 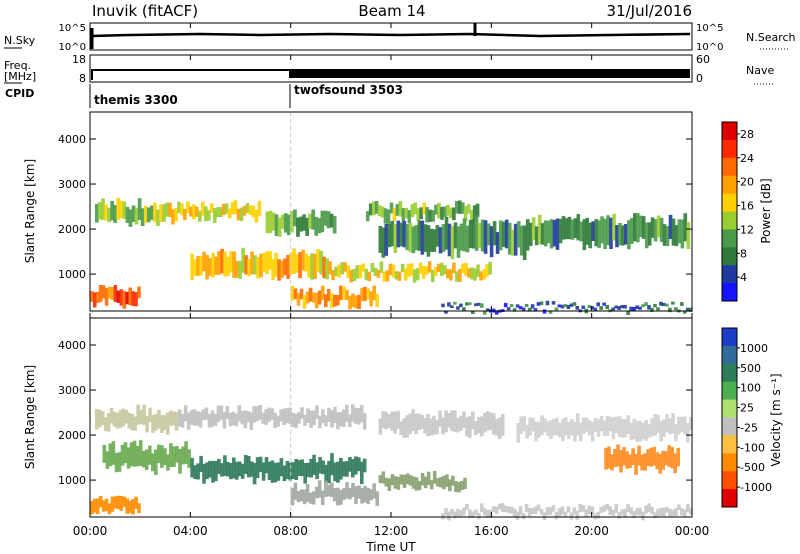 I want to click on time-tick-label: 16:00, so click(x=491, y=531).